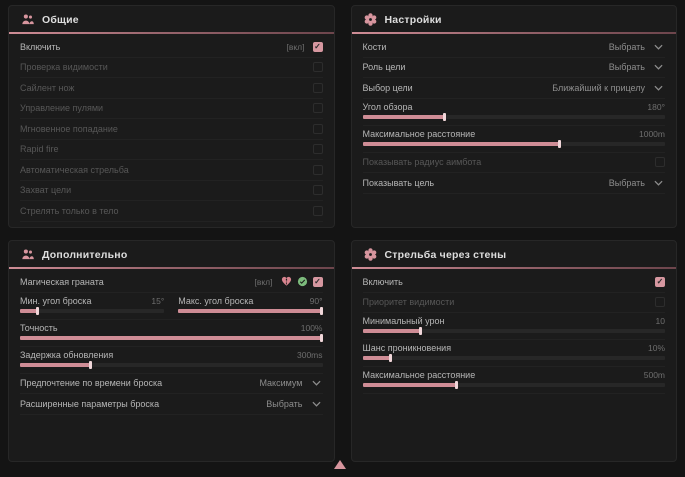 The height and width of the screenshot is (477, 685). I want to click on broken-heart-icon, so click(286, 281).